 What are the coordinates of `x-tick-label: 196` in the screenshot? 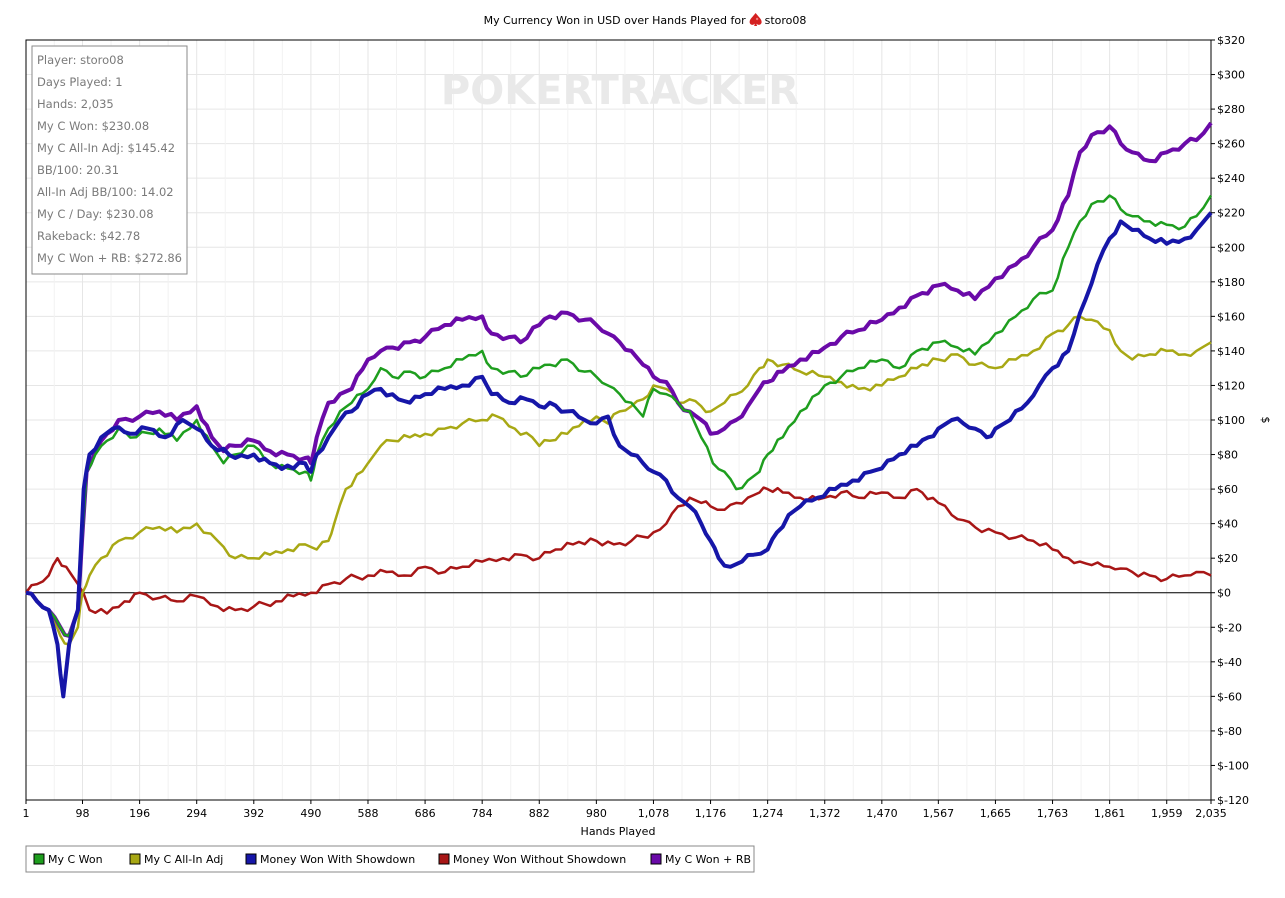 It's located at (139, 813).